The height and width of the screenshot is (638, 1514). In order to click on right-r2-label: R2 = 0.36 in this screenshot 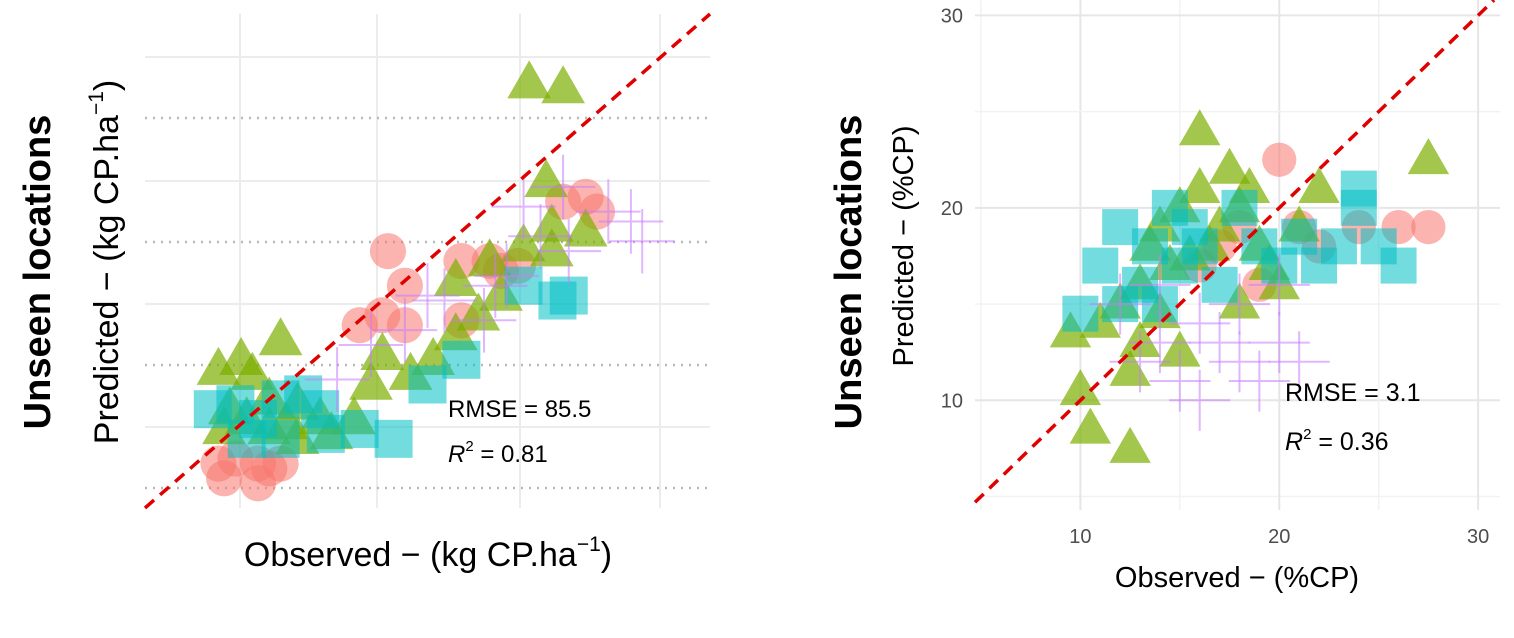, I will do `click(1337, 441)`.